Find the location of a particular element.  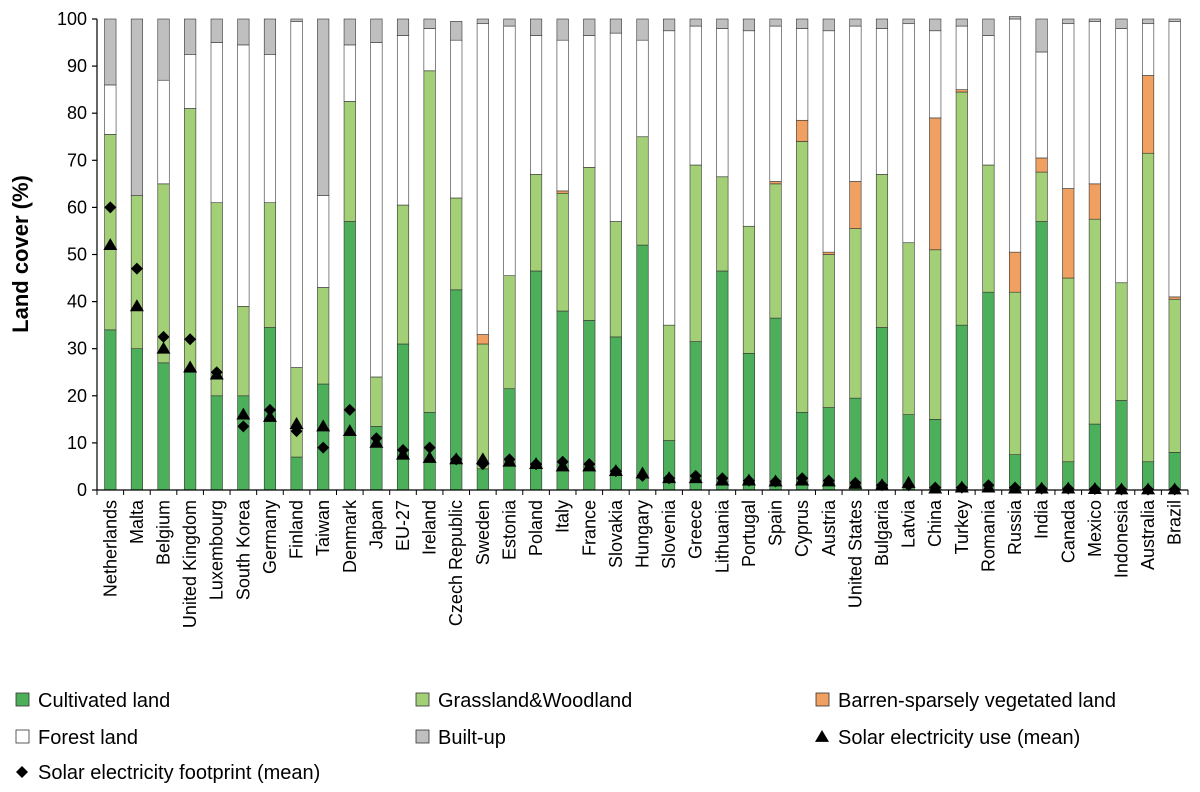

x-tick-label: Mexico is located at coordinates (1095, 528).